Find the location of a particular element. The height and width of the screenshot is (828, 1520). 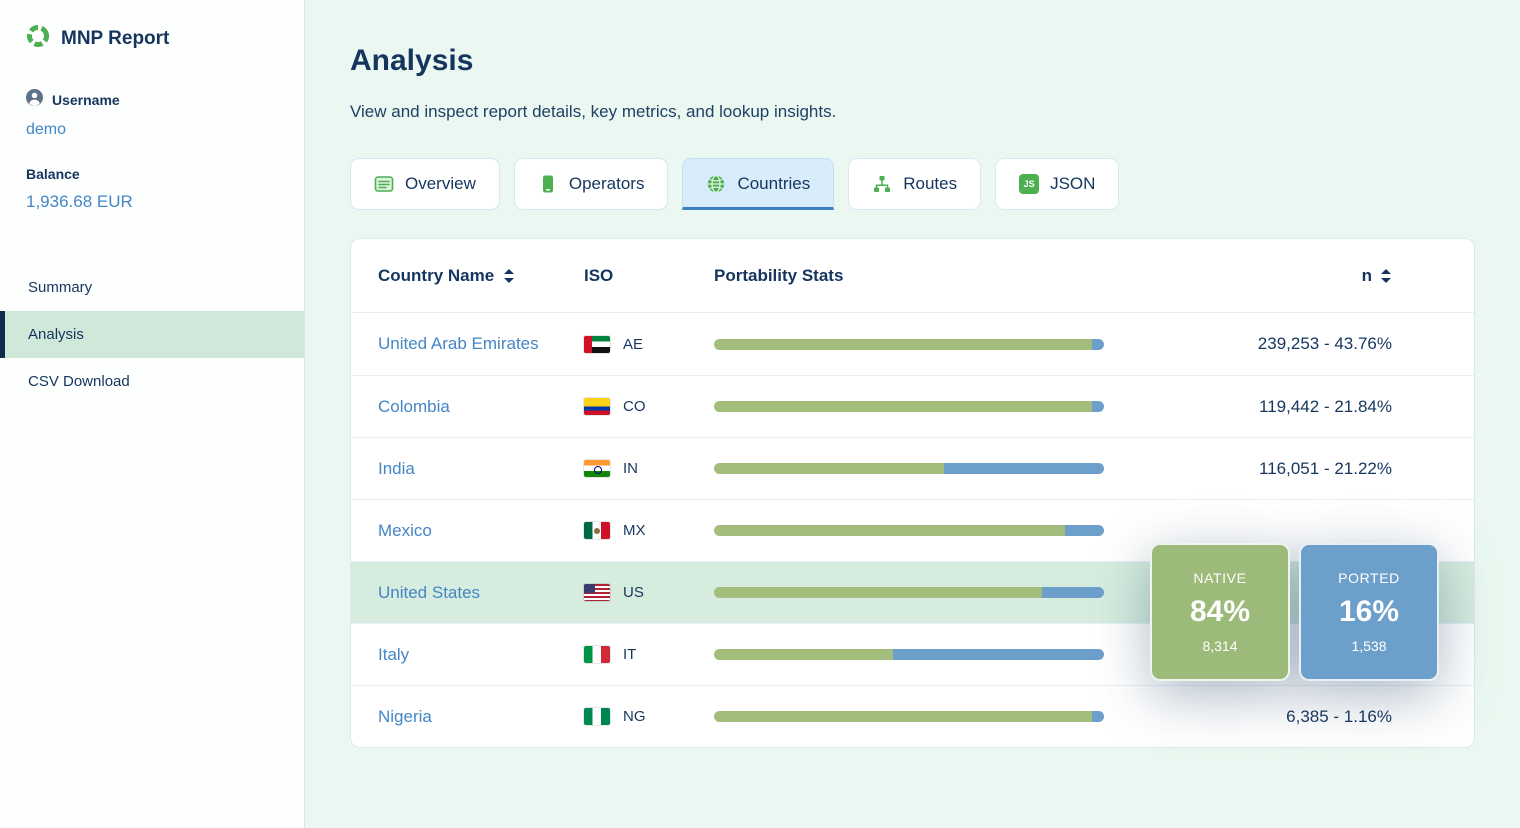

iso-code: CO is located at coordinates (634, 406).